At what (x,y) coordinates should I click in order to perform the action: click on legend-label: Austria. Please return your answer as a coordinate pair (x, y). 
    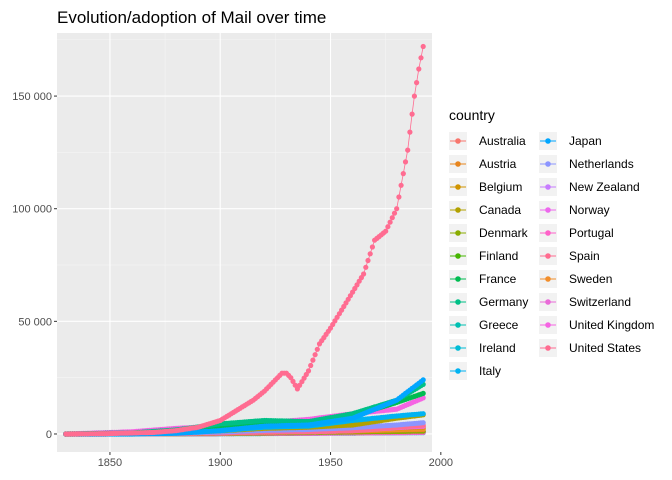
    Looking at the image, I should click on (498, 164).